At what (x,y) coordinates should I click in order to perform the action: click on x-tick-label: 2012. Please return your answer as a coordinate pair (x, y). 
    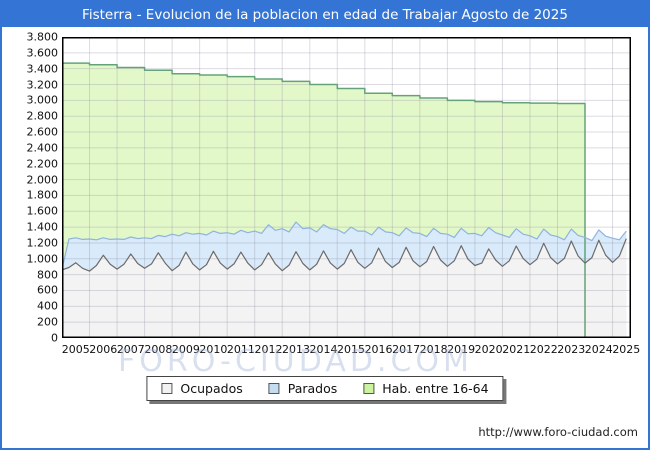
    Looking at the image, I should click on (268, 349).